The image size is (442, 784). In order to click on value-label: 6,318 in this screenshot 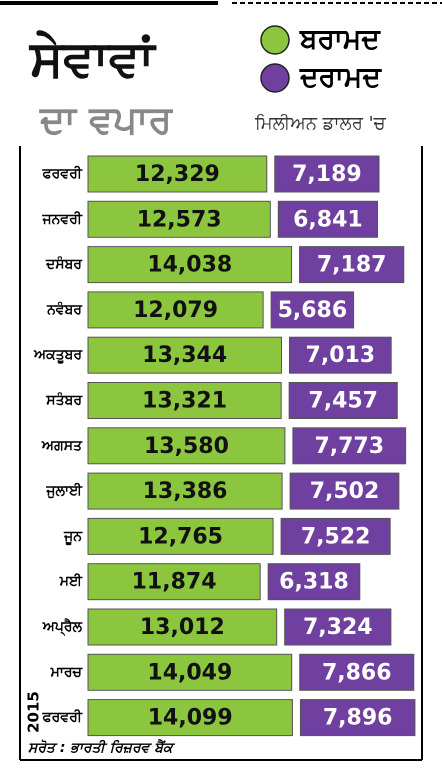, I will do `click(314, 582)`.